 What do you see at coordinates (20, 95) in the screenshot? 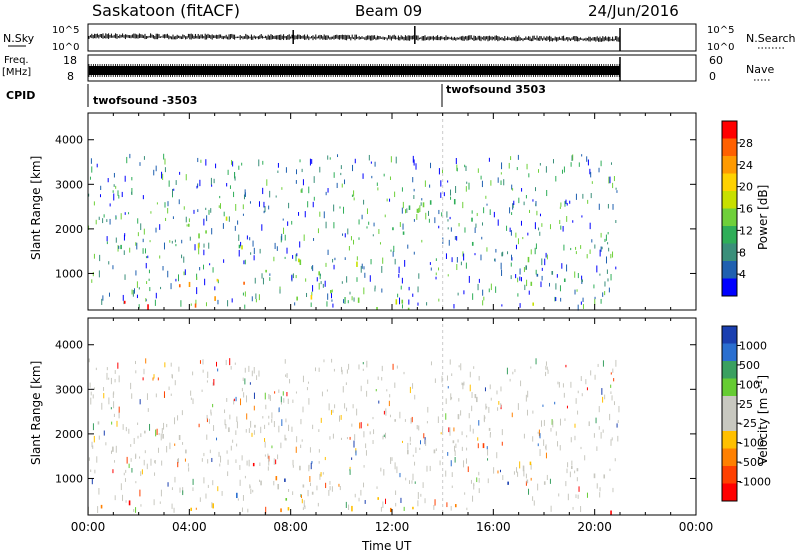
I see `cpid-label: CPID` at bounding box center [20, 95].